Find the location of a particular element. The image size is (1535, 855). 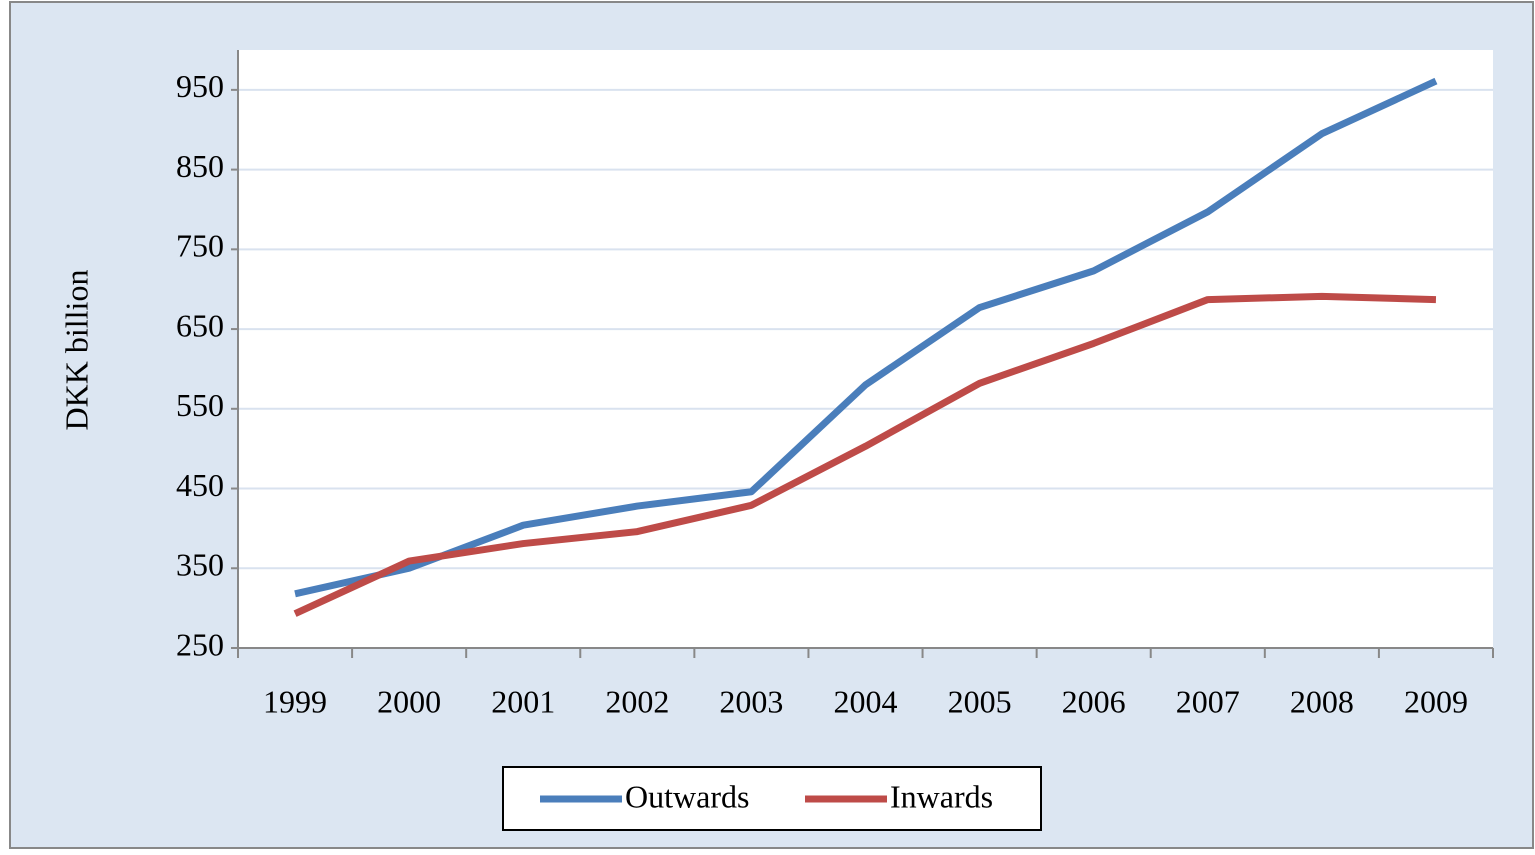

x-tick-label: 2004 is located at coordinates (866, 701).